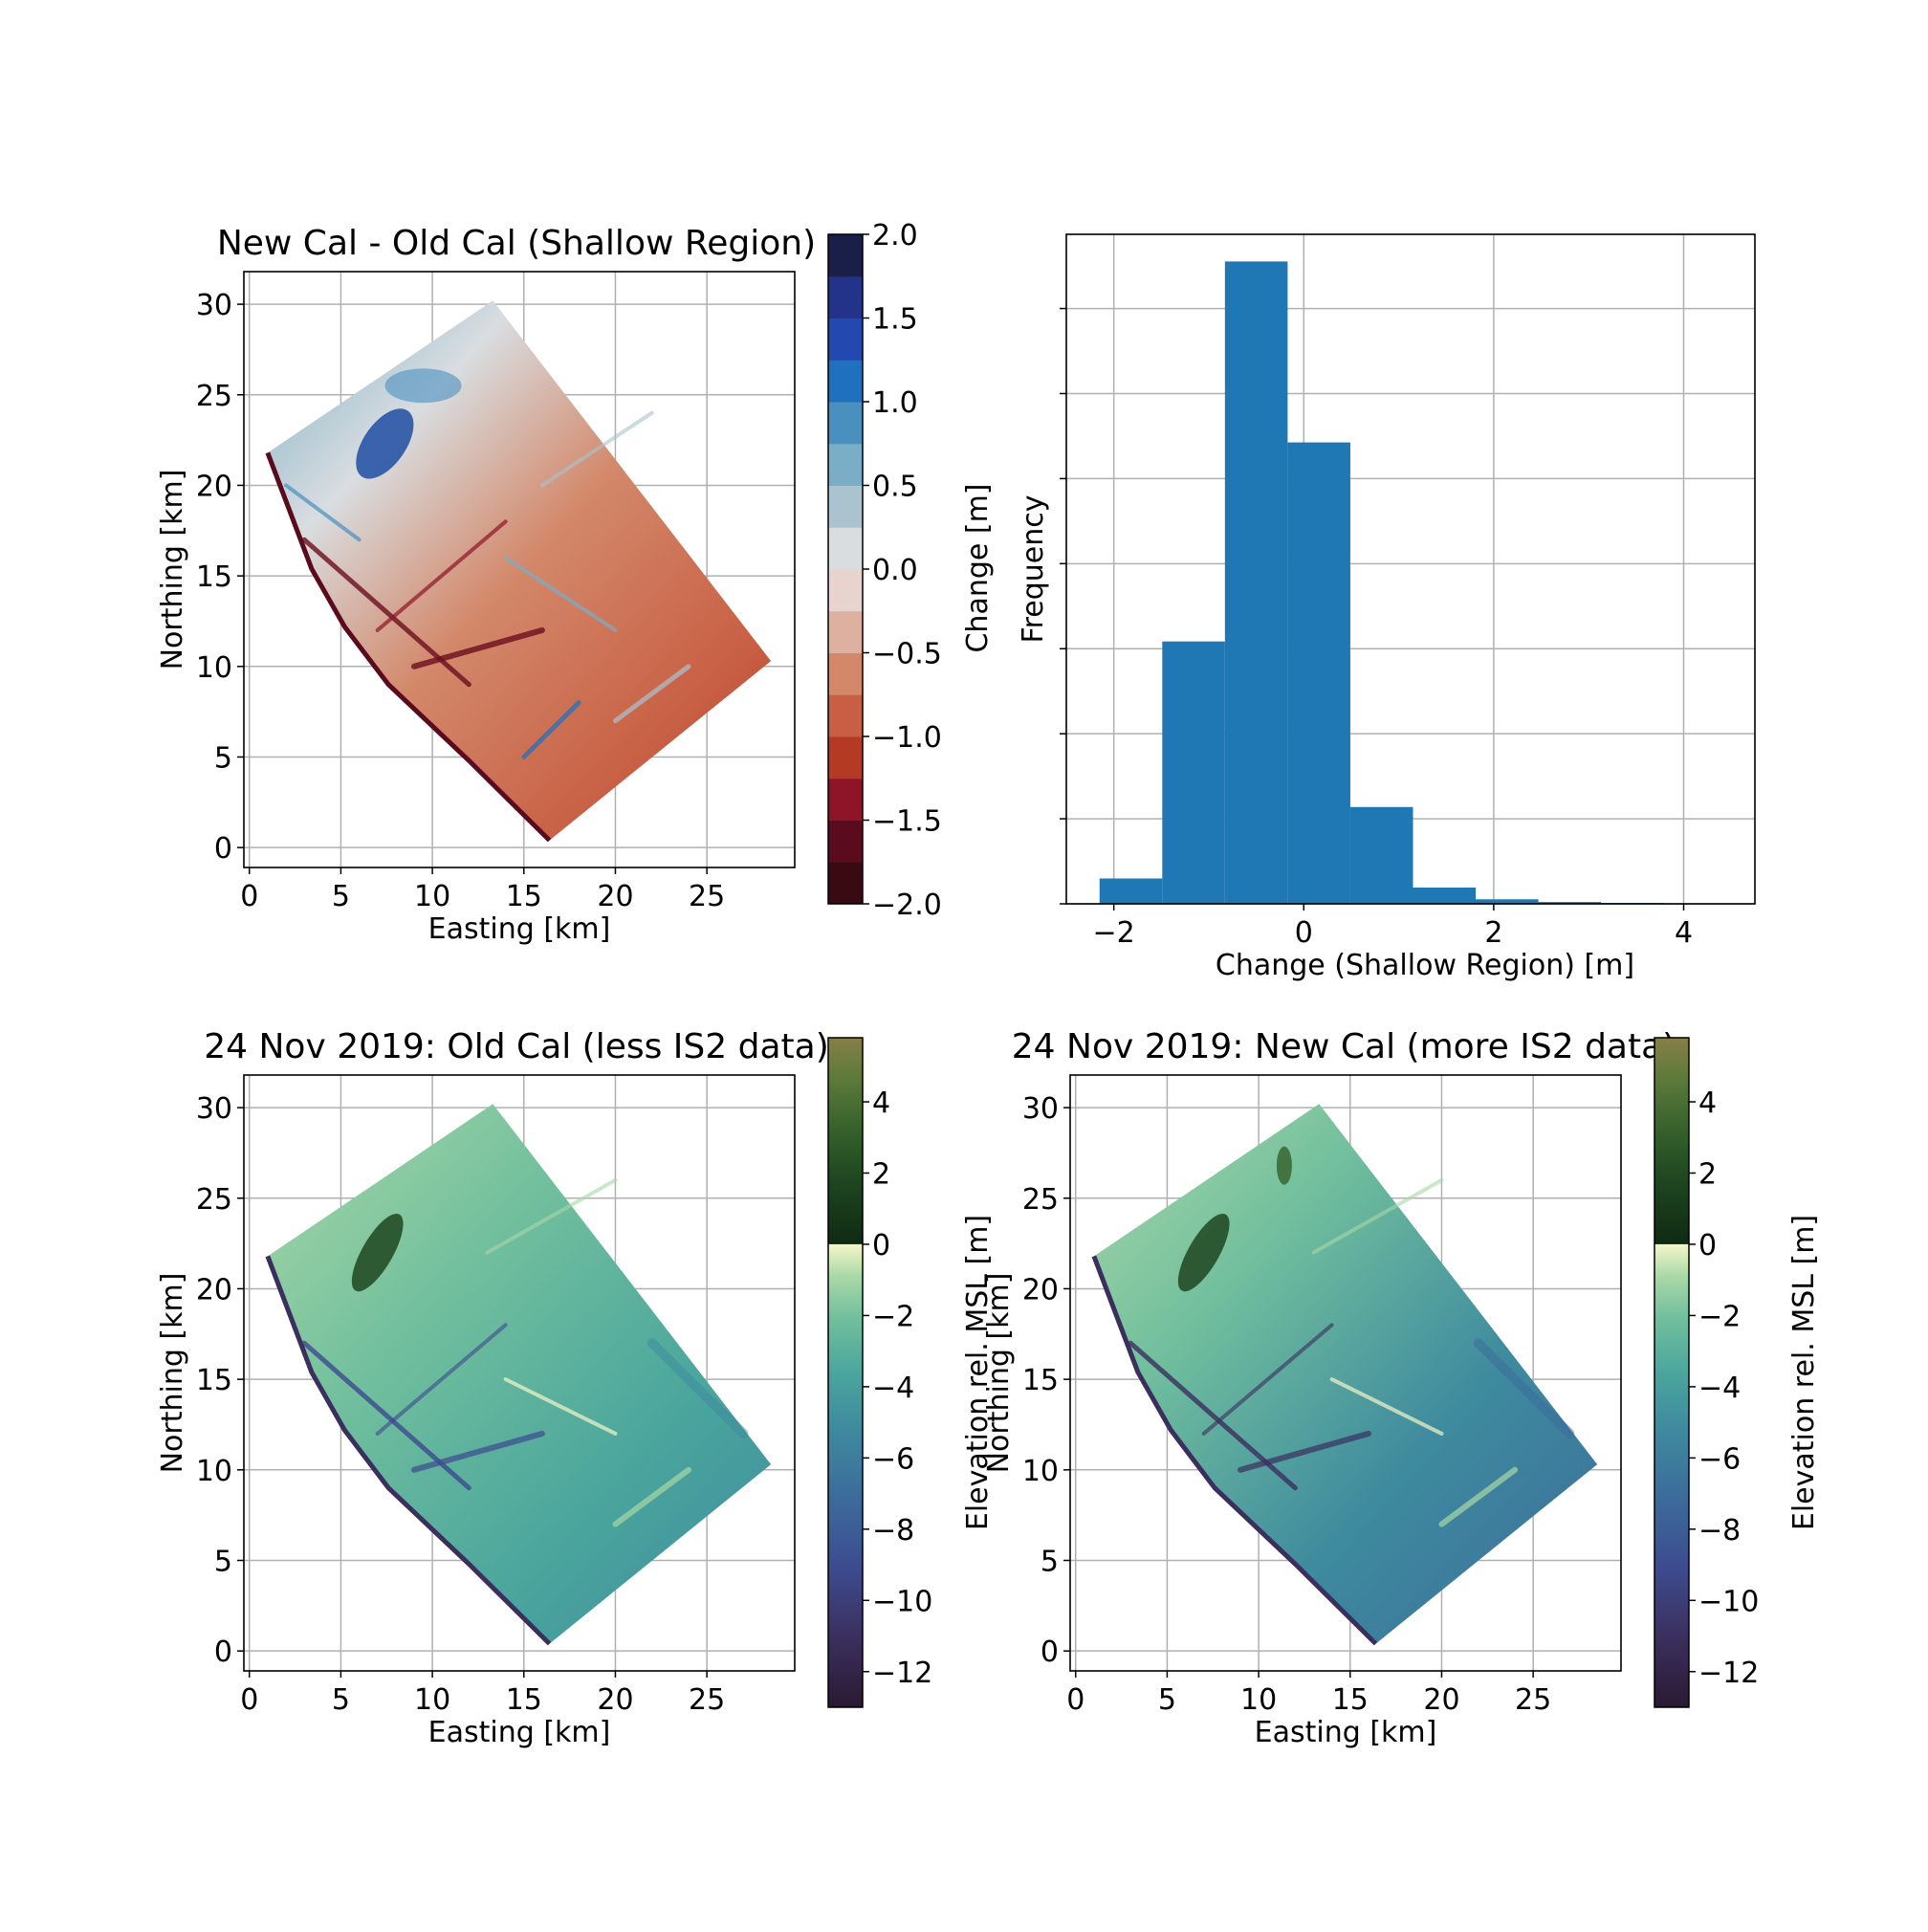  Describe the element at coordinates (895, 235) in the screenshot. I see `colorbar-tick-label: 2.0` at that location.